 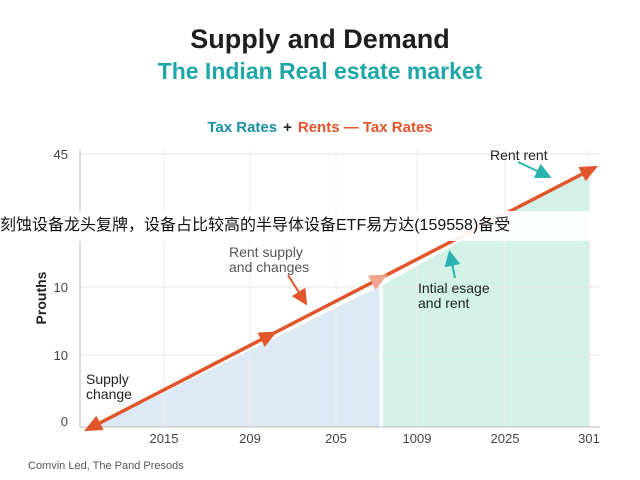 What do you see at coordinates (41, 297) in the screenshot?
I see `y-axis-label: Prouths` at bounding box center [41, 297].